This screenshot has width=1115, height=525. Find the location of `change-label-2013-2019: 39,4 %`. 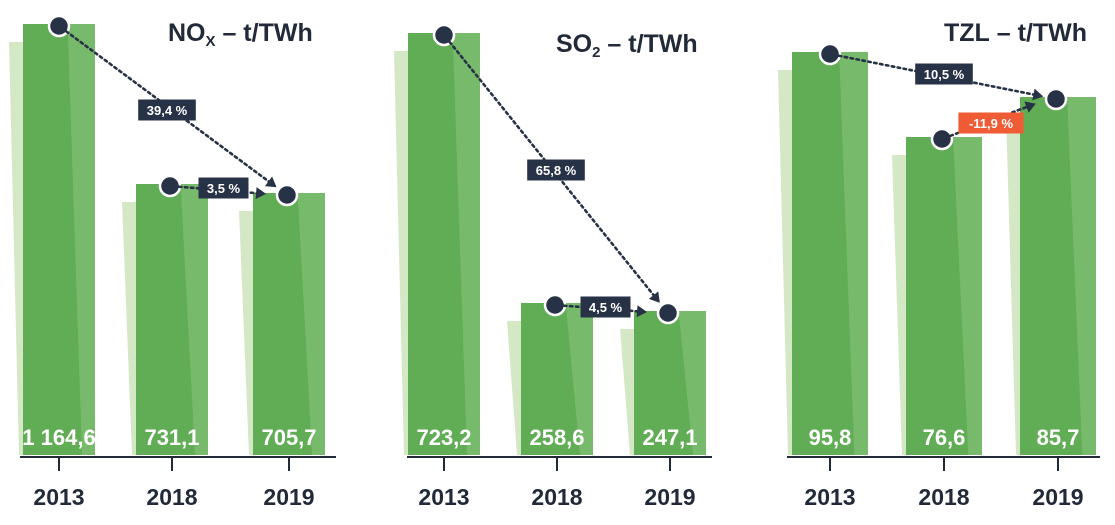

change-label-2013-2019: 39,4 % is located at coordinates (167, 110).